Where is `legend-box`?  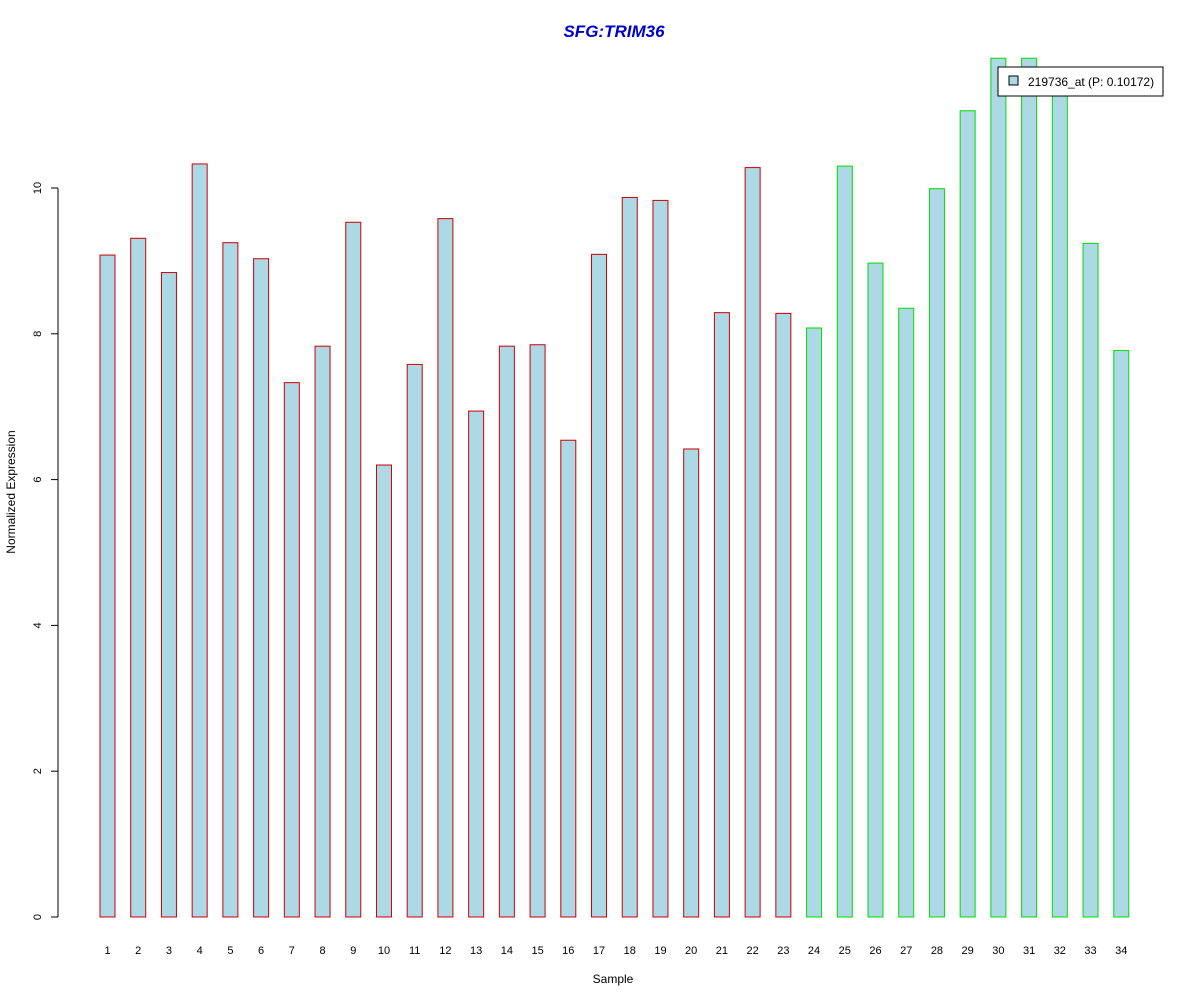 legend-box is located at coordinates (1080, 81).